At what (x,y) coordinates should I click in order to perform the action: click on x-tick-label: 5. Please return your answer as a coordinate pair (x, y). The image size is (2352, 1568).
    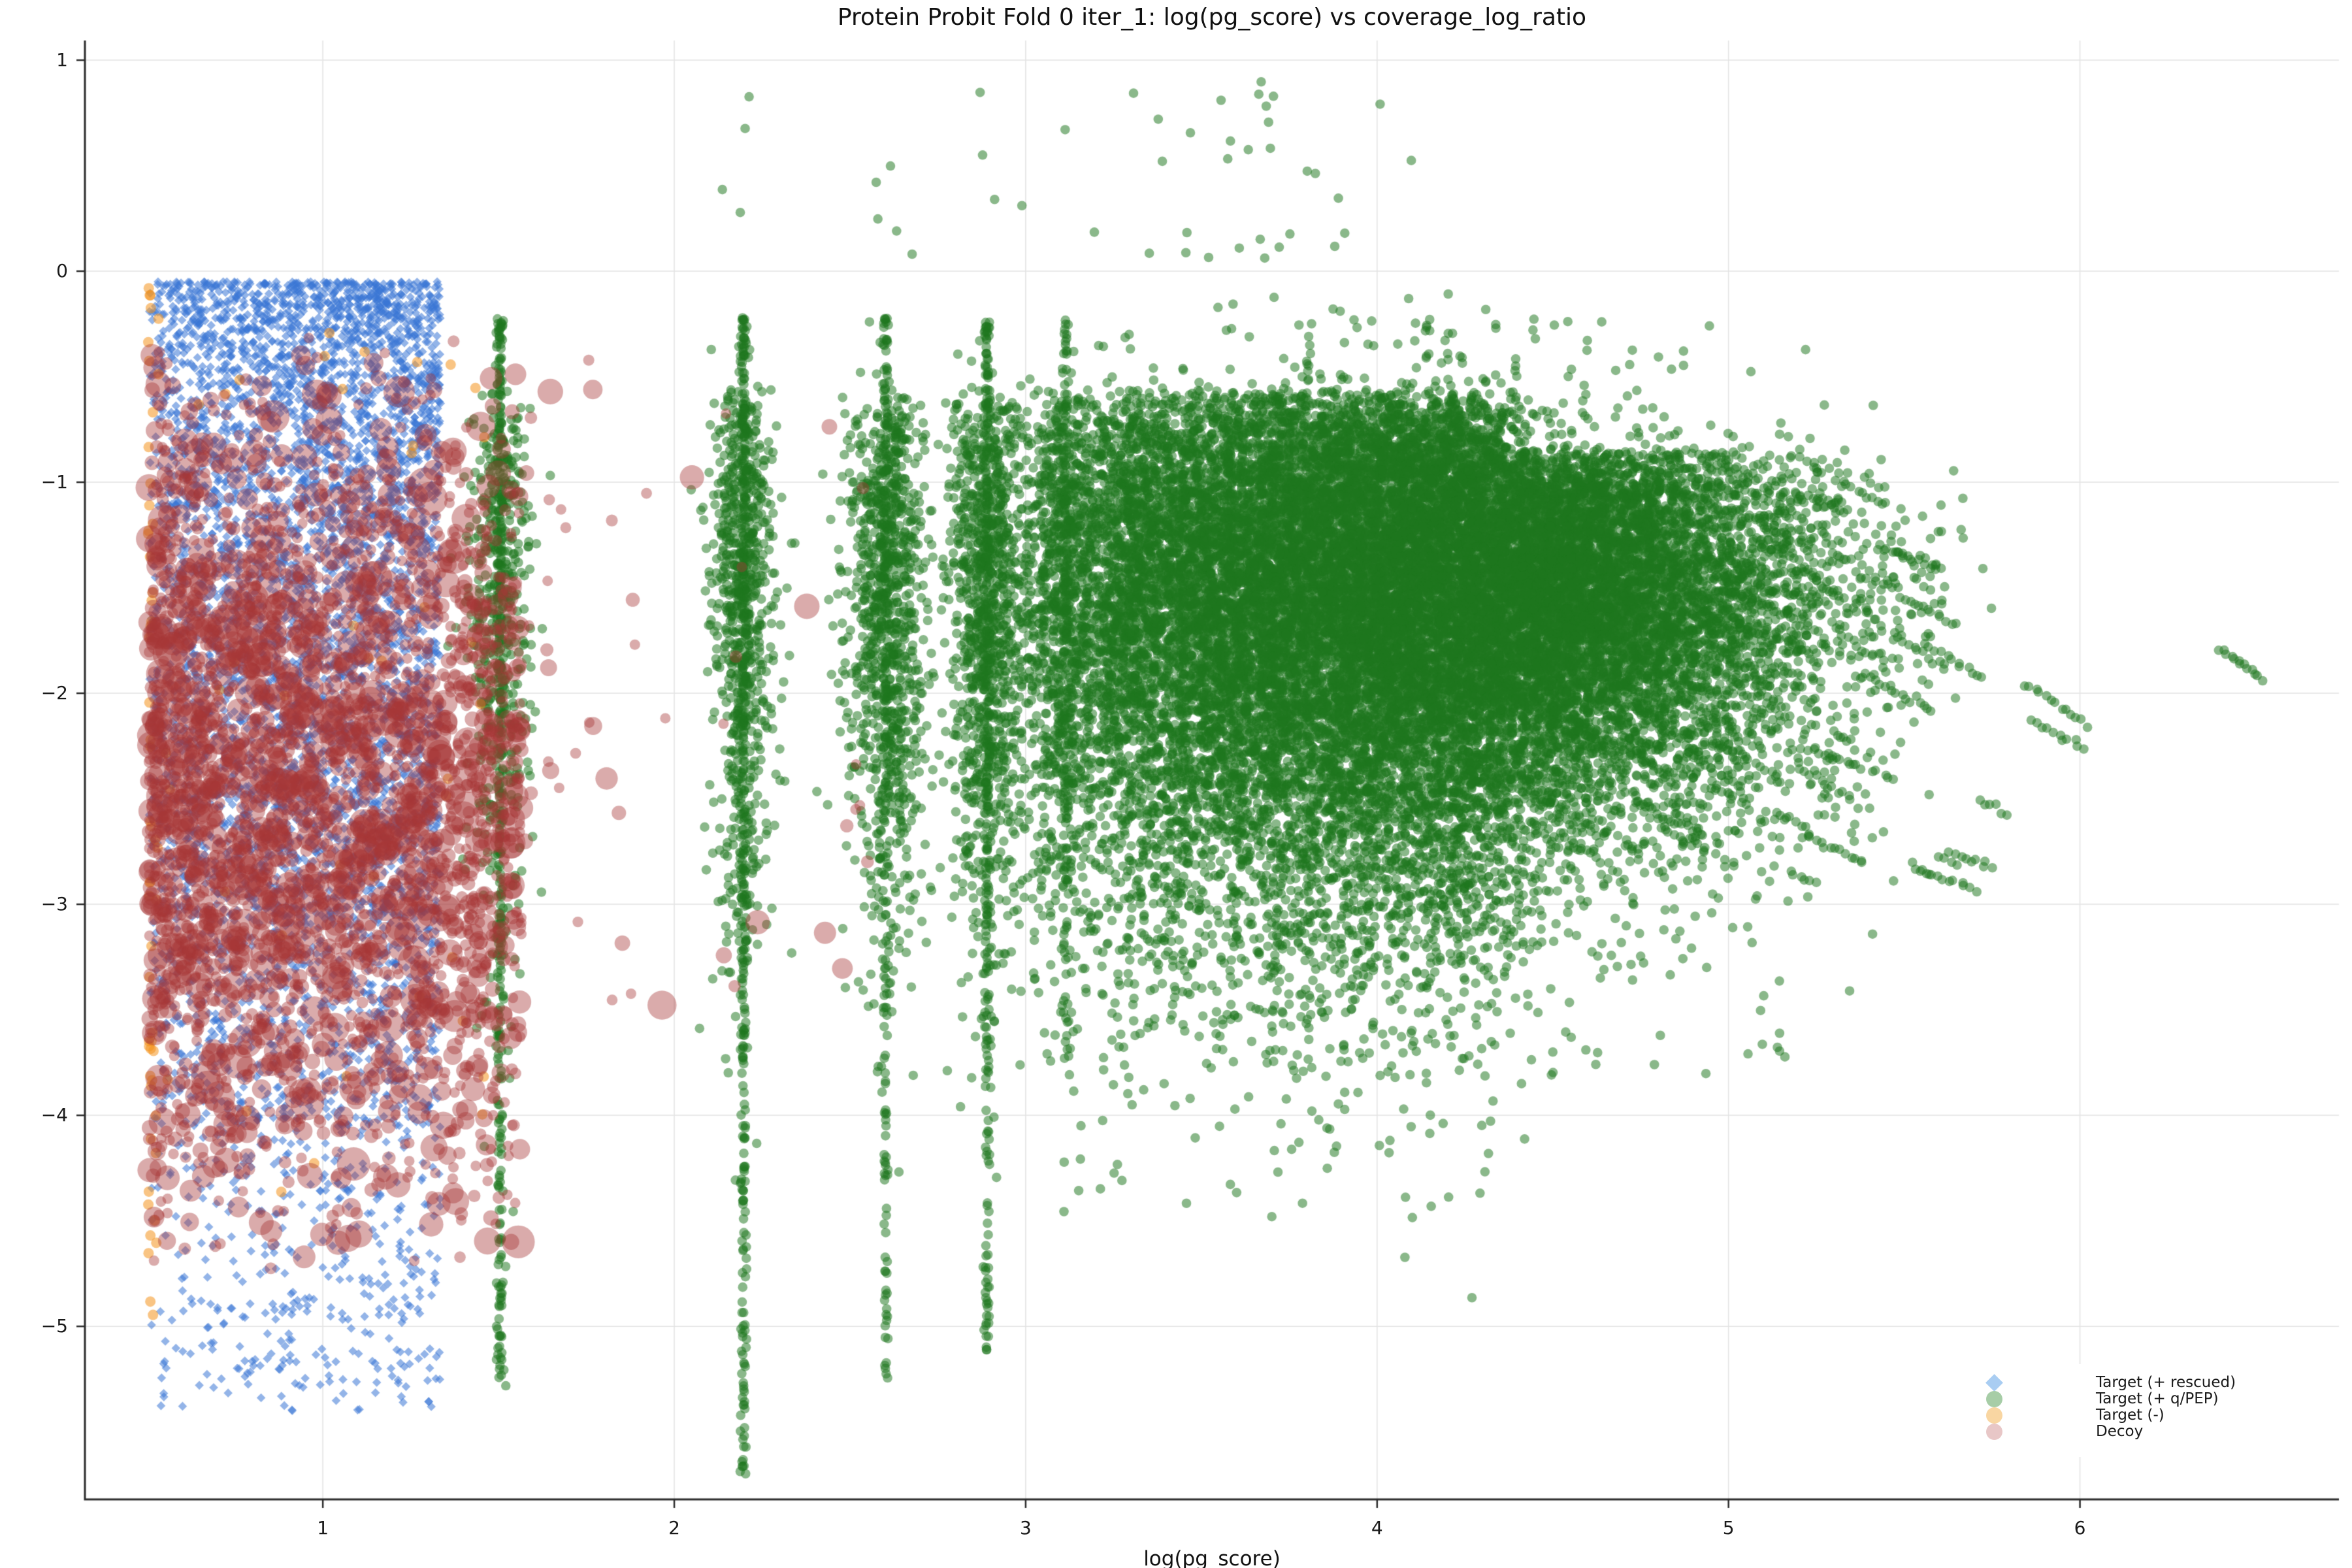
    Looking at the image, I should click on (1728, 1528).